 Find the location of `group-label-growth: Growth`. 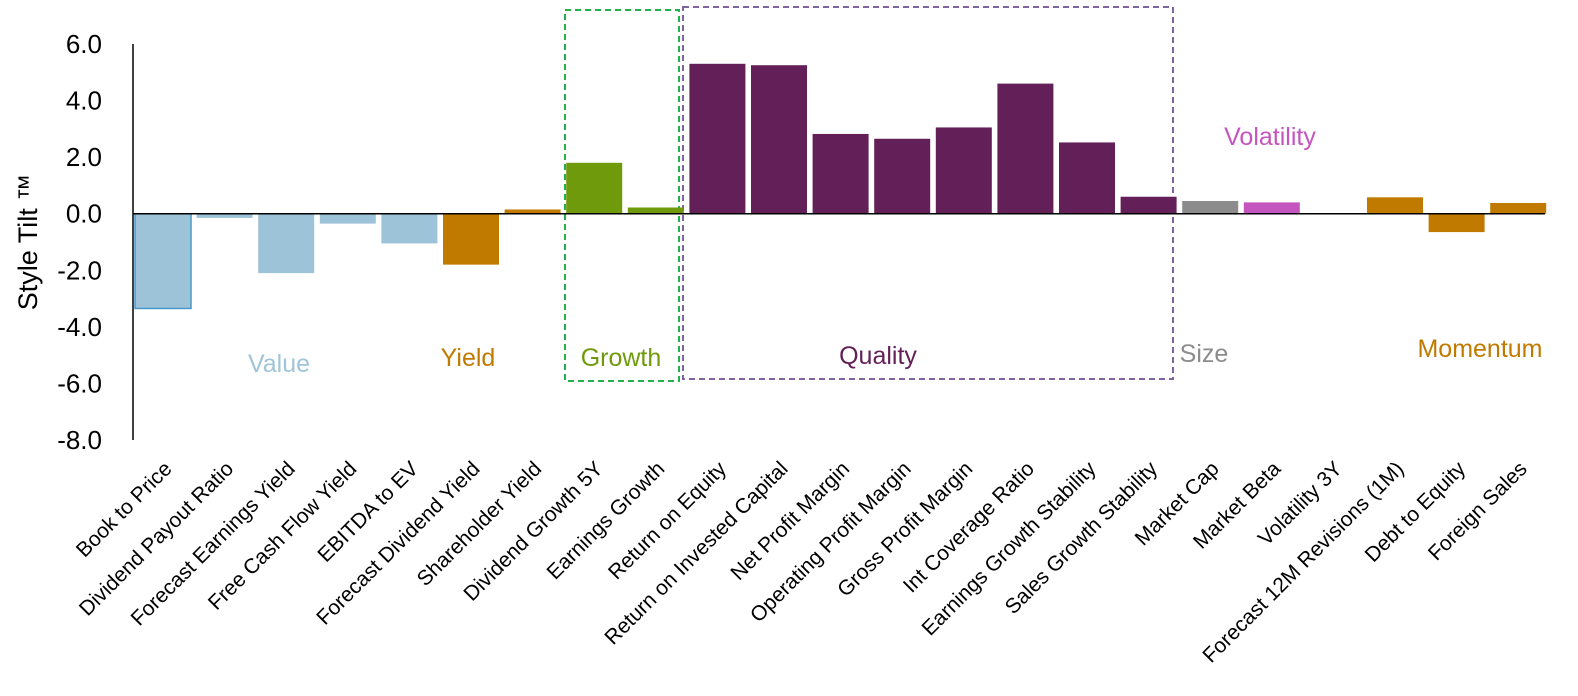

group-label-growth: Growth is located at coordinates (621, 358).